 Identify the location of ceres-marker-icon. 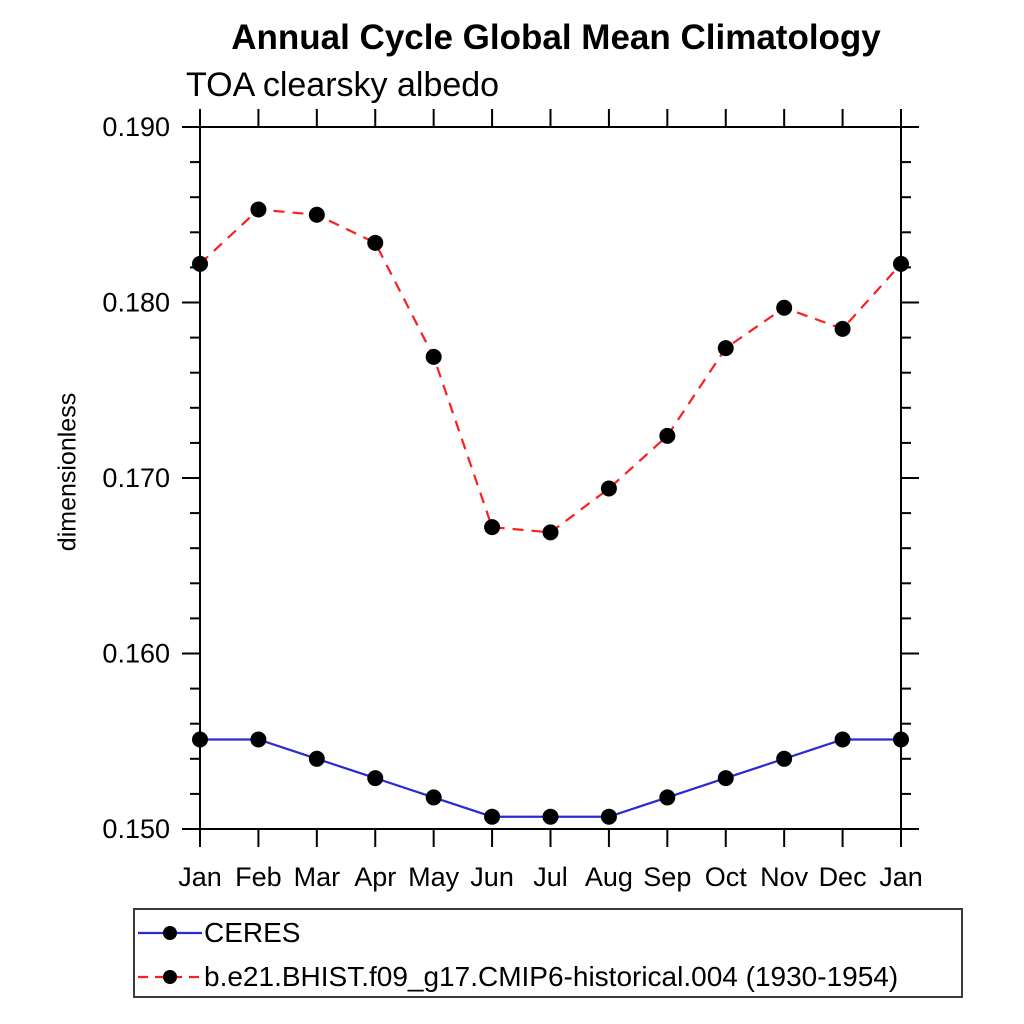
(170, 933).